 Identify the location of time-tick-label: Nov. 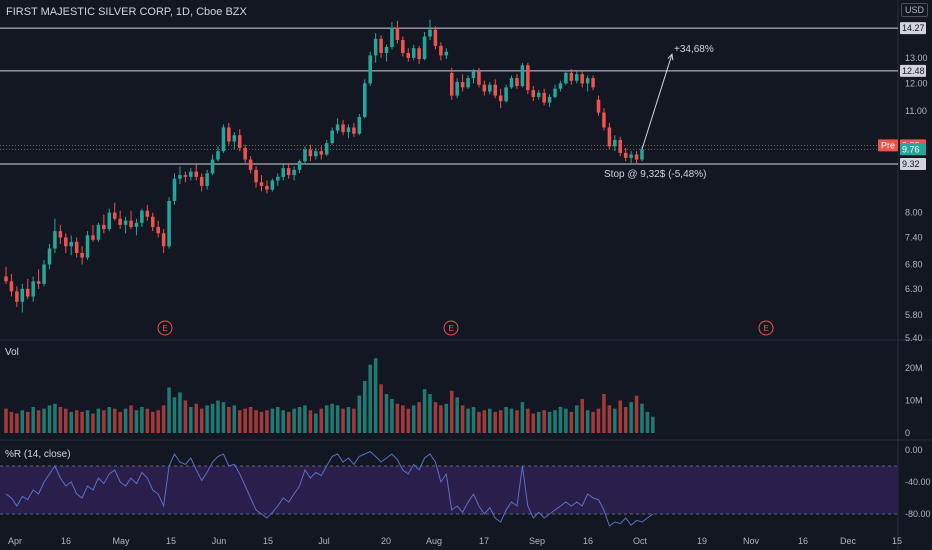
(751, 541).